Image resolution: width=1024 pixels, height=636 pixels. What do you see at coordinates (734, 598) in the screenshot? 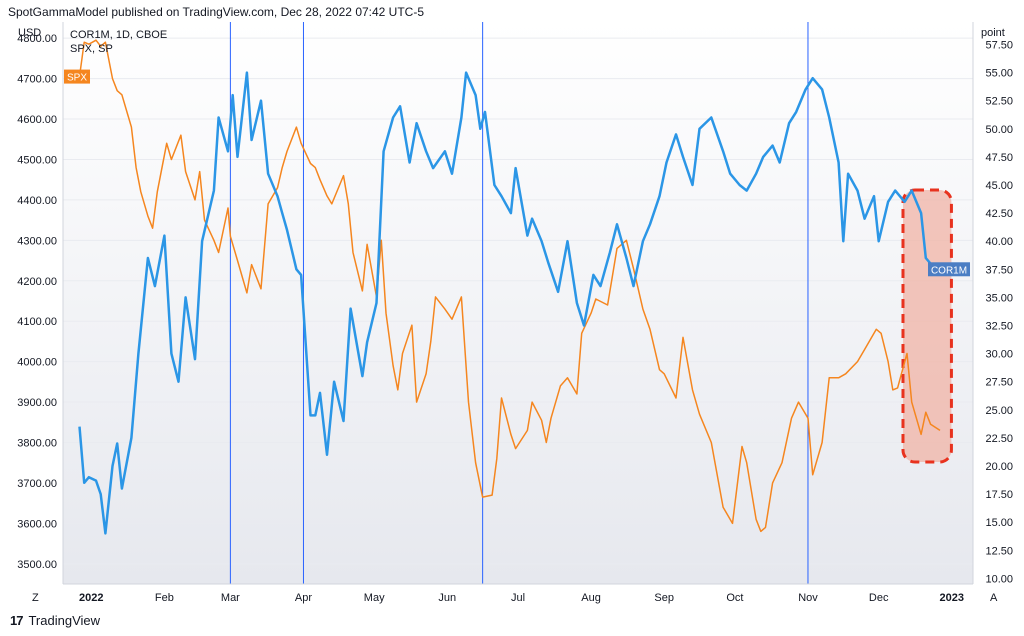
I see `time-tick-label: Oct` at bounding box center [734, 598].